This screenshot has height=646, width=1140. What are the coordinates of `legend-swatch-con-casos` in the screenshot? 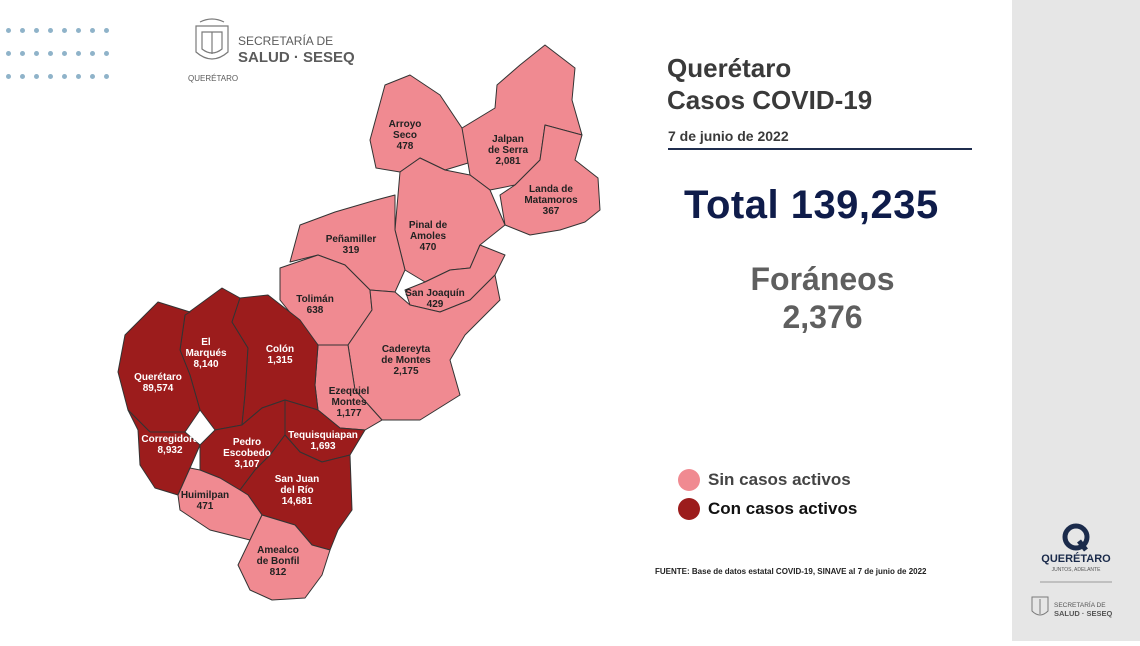 It's located at (689, 509).